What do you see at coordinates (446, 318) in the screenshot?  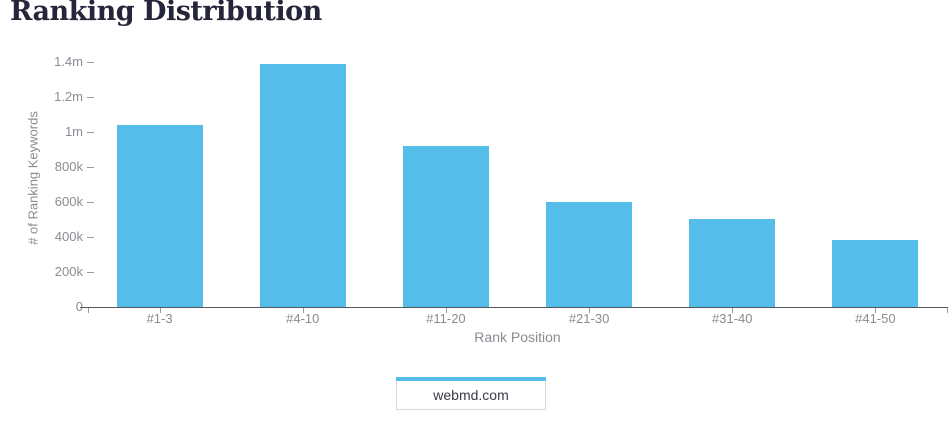 I see `x-tick-label-#11-20: #11-20` at bounding box center [446, 318].